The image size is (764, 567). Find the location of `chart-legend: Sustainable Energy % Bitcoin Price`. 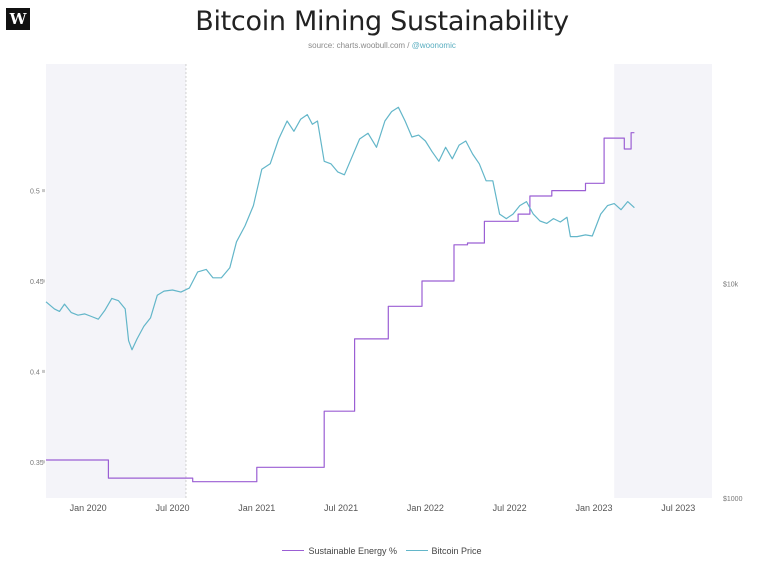

chart-legend: Sustainable Energy % Bitcoin Price is located at coordinates (382, 551).